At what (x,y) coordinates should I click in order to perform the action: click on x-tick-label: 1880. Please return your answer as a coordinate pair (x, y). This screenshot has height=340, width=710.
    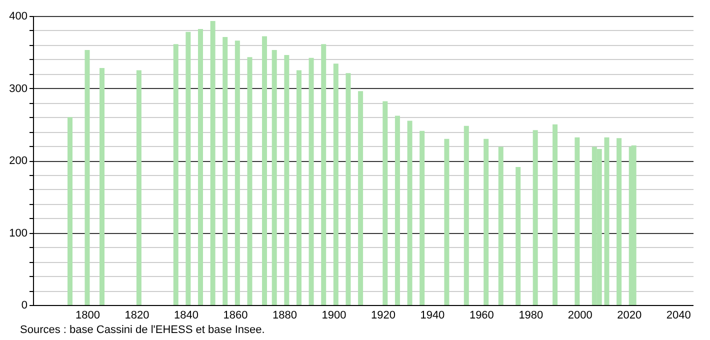
    Looking at the image, I should click on (284, 316).